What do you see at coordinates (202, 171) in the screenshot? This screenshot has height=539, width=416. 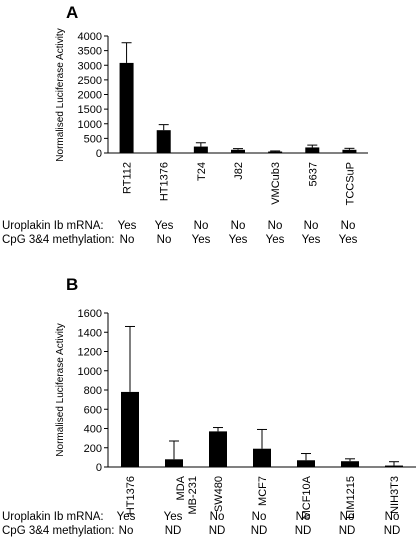 I see `x-tick-label: T24` at bounding box center [202, 171].